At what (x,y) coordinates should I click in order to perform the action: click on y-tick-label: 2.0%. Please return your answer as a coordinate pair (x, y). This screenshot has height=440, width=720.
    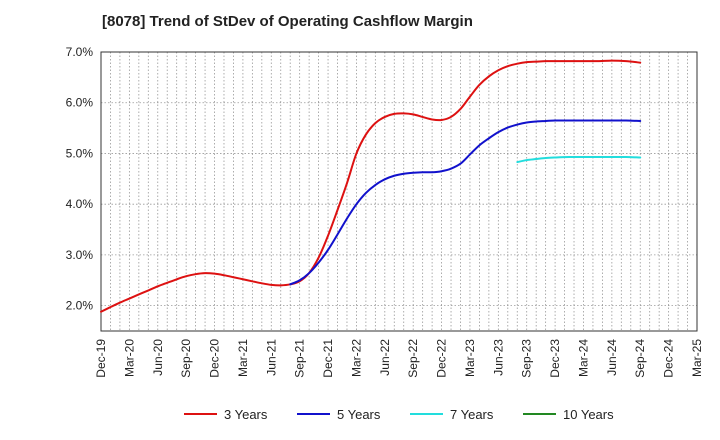
    Looking at the image, I should click on (80, 306).